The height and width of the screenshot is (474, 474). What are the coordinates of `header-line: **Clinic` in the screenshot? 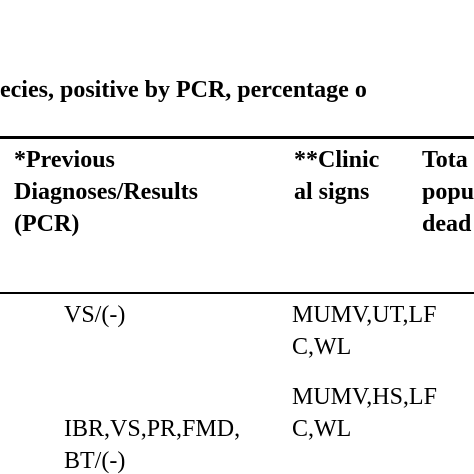 It's located at (337, 160).